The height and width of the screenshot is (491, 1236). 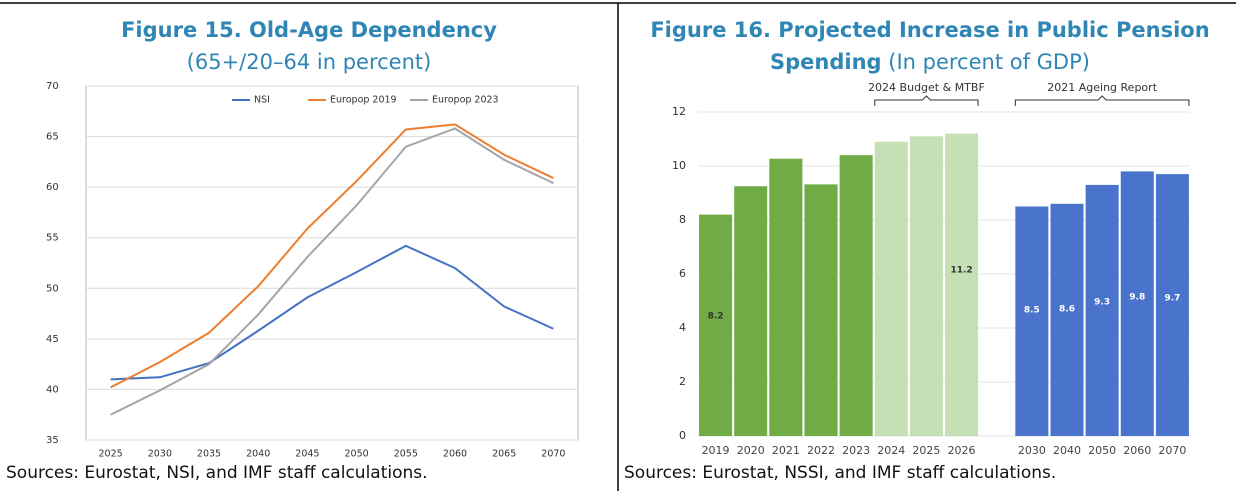 I want to click on x-tick-label: 2026, so click(x=962, y=450).